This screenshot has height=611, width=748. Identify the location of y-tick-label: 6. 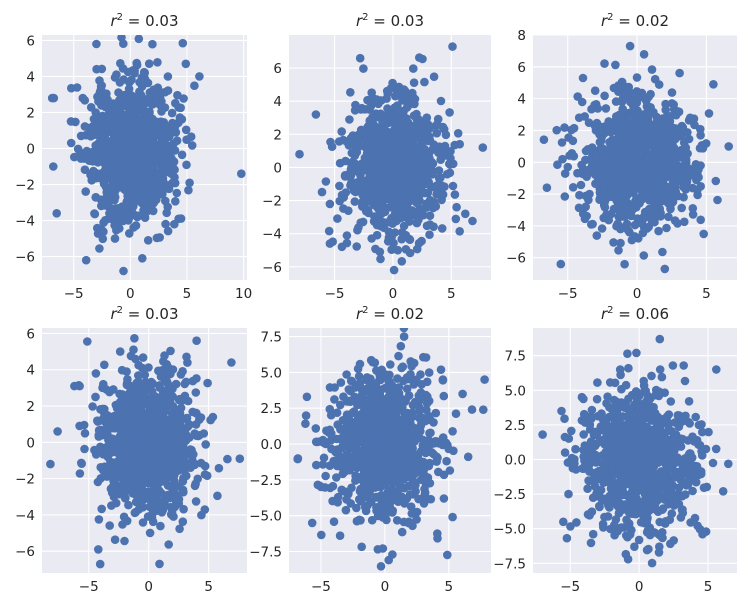
(521, 68).